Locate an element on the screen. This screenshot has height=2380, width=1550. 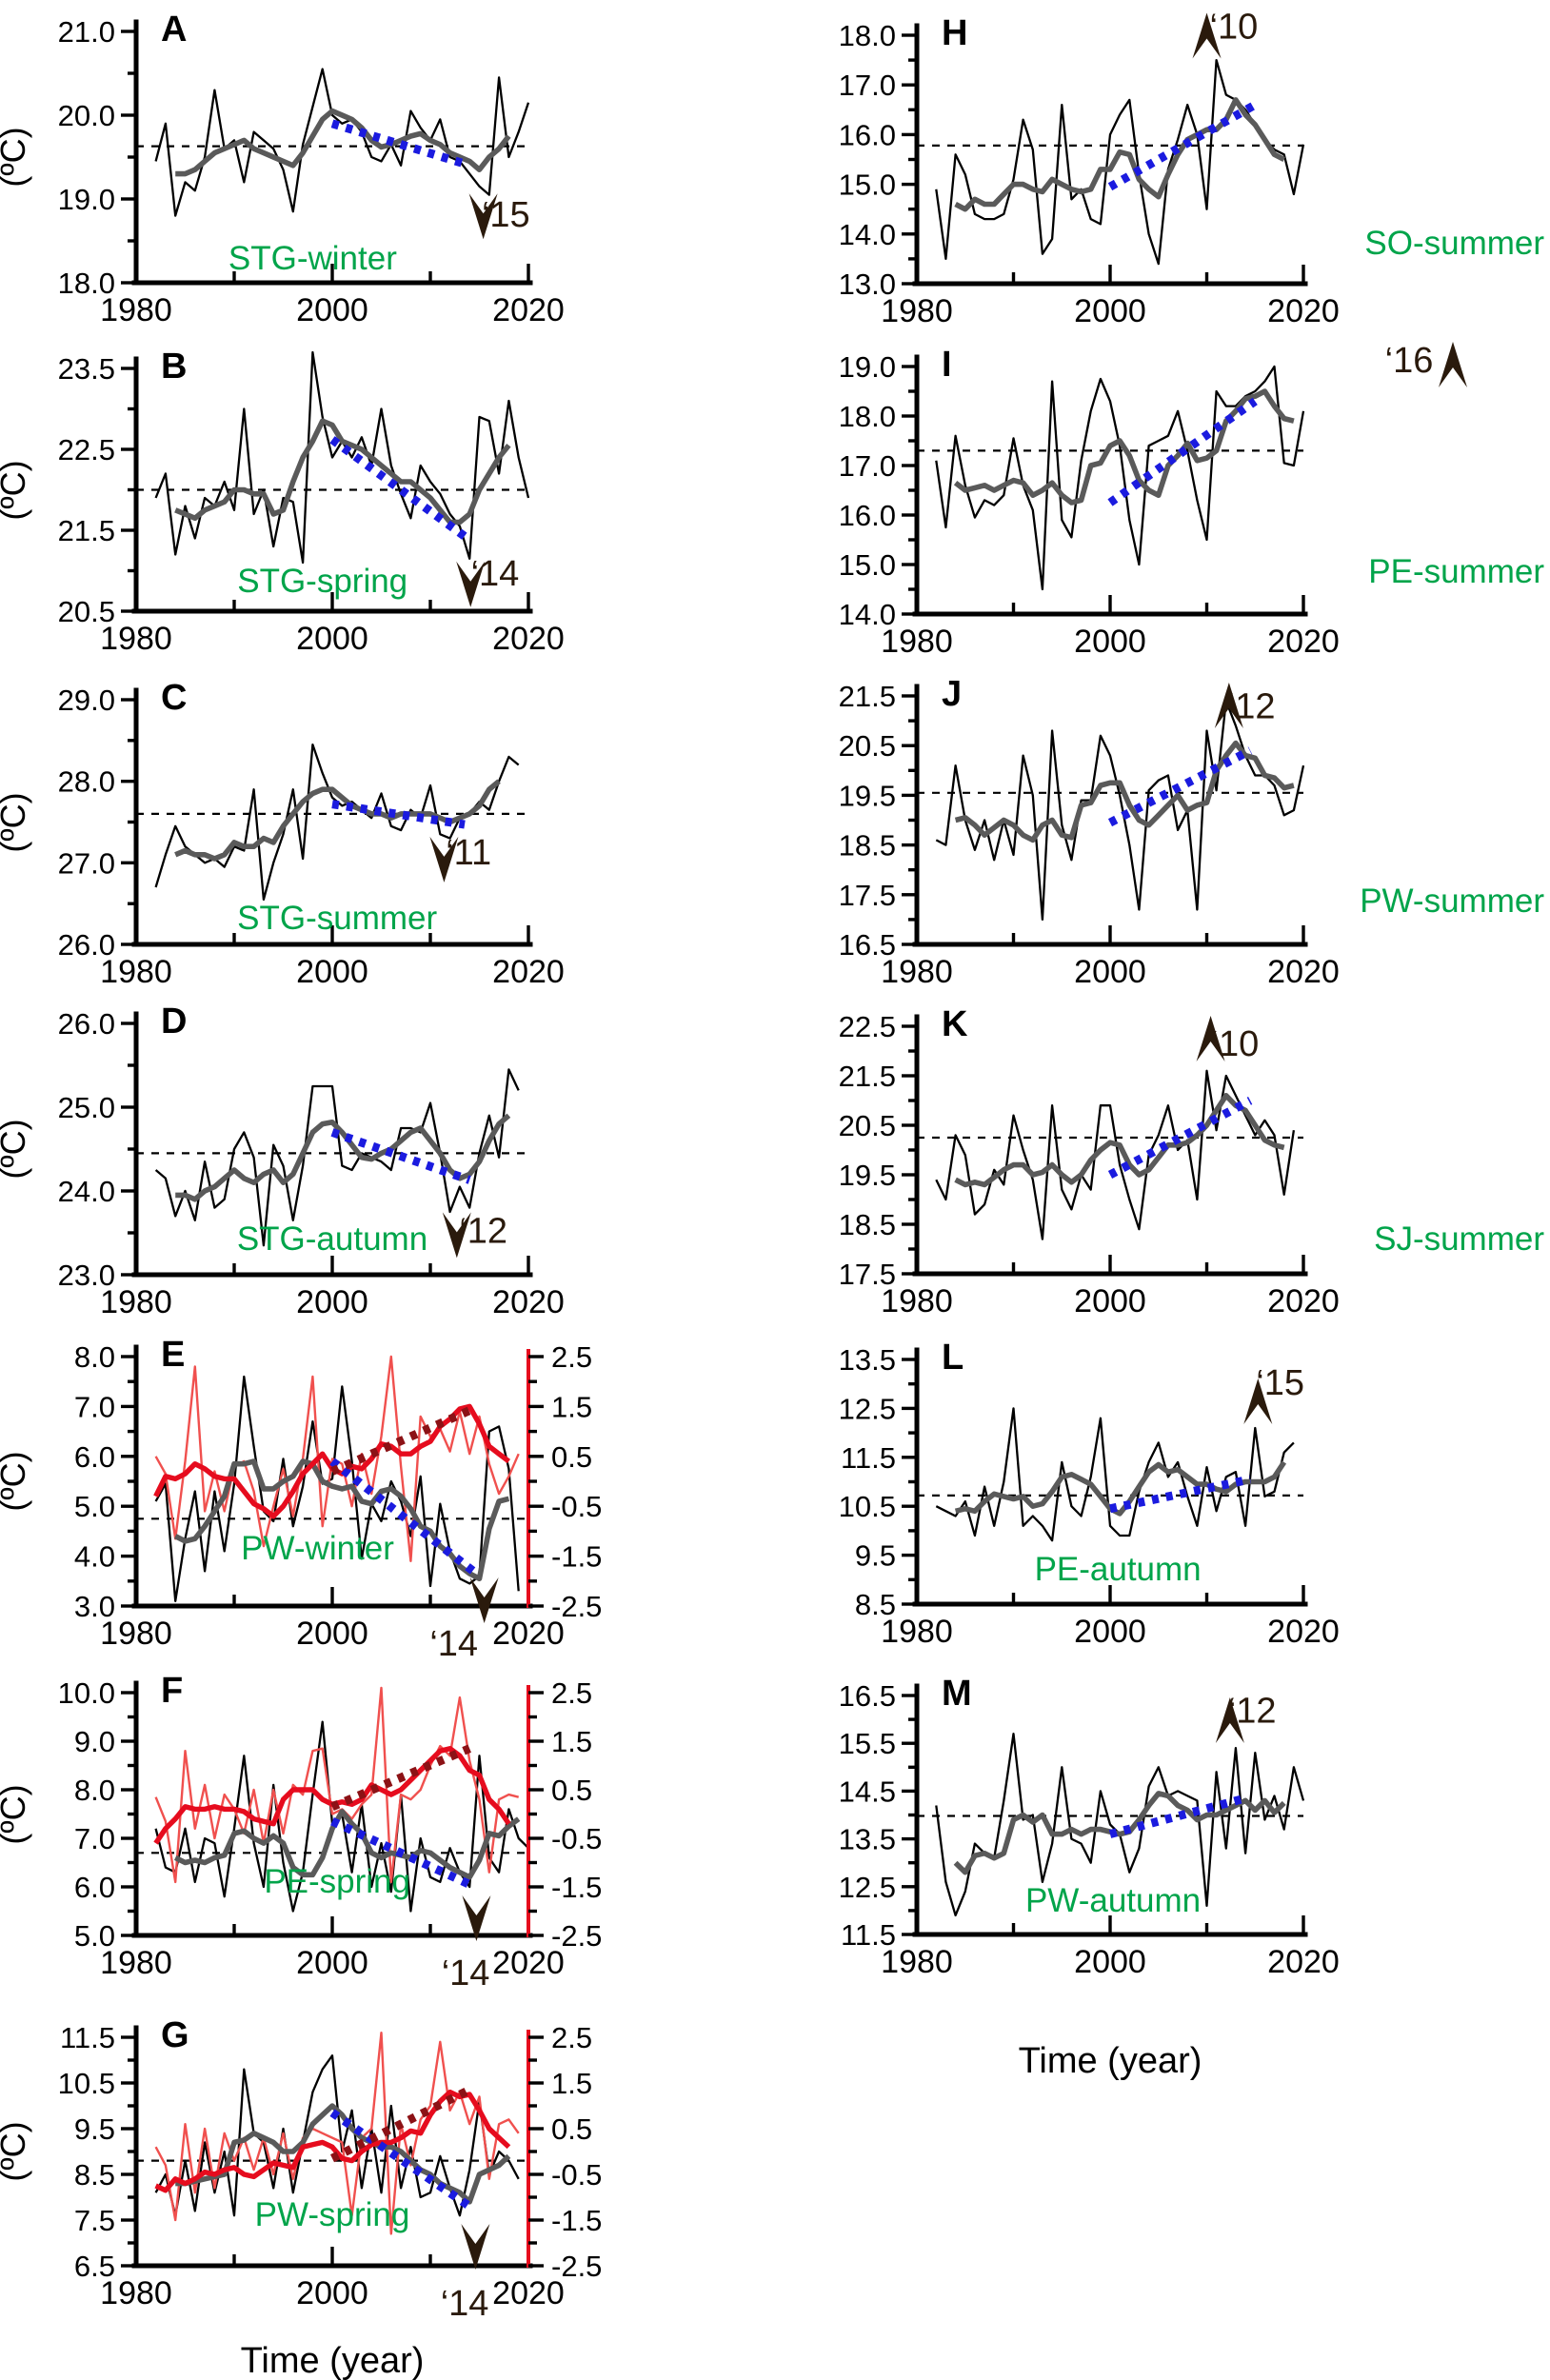
y-tick-label: 12.5 is located at coordinates (867, 1408).